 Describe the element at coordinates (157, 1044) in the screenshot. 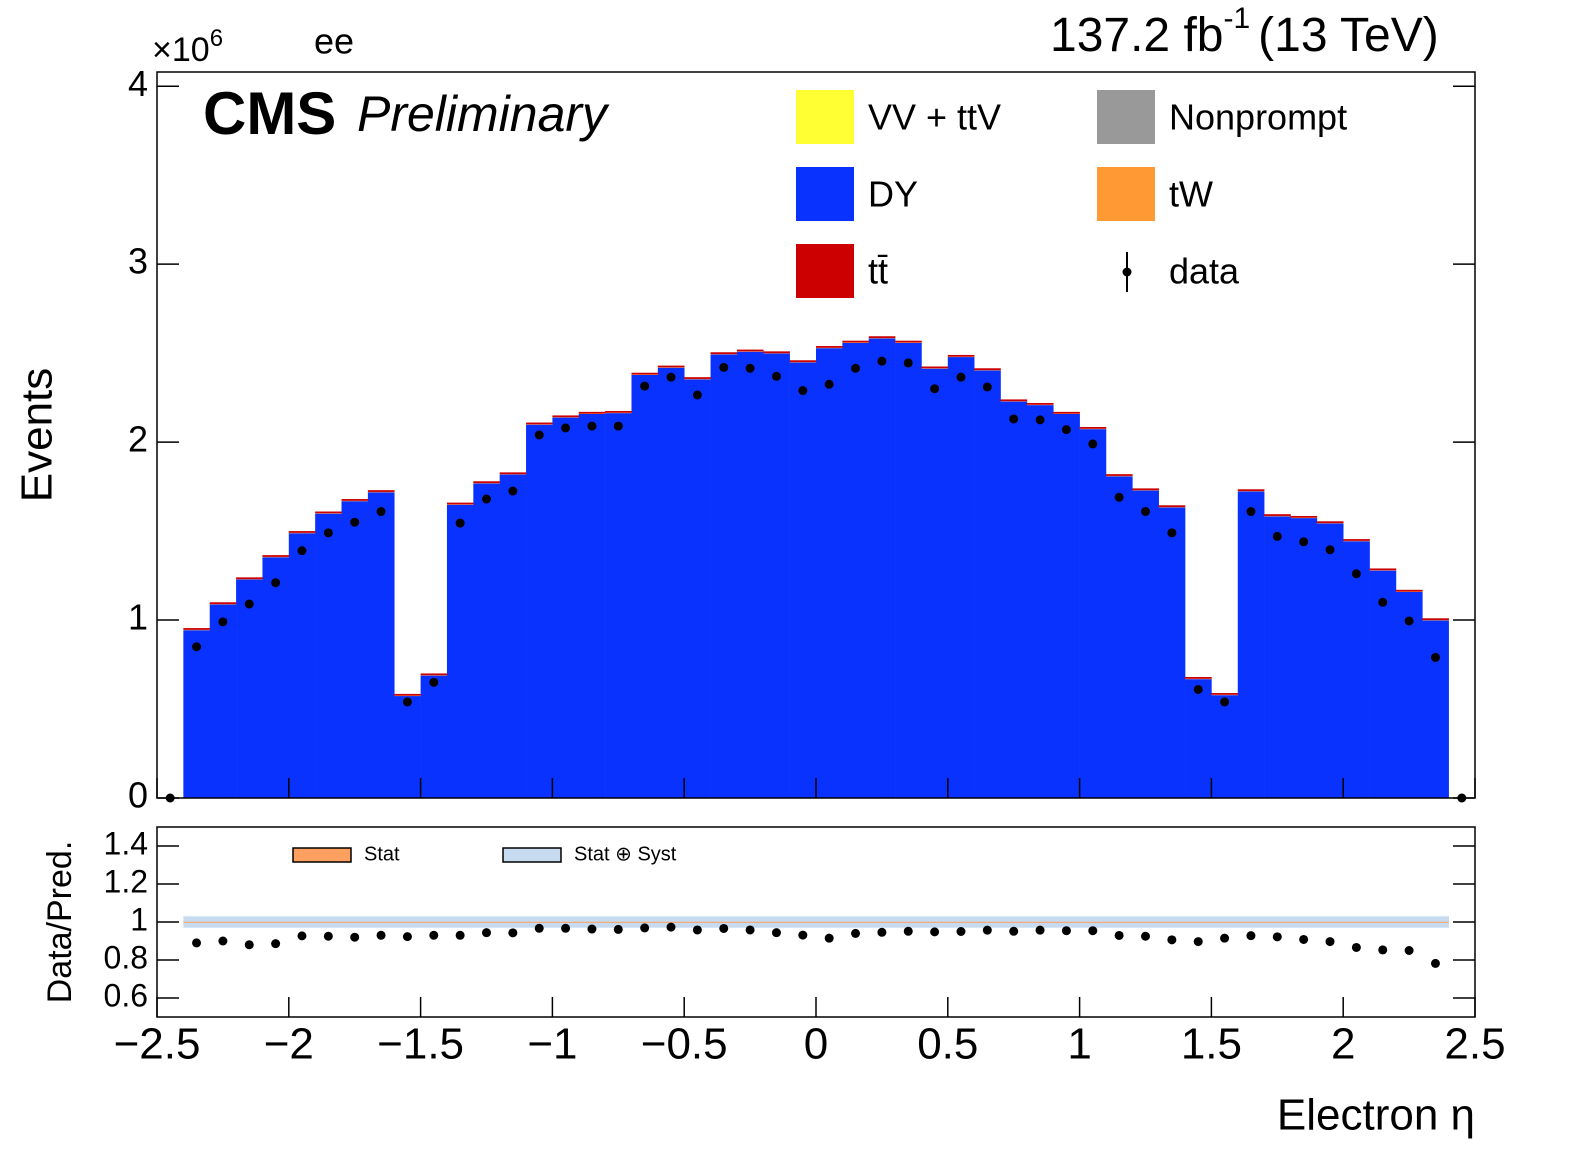

I see `x-tick-label: −2.5` at that location.